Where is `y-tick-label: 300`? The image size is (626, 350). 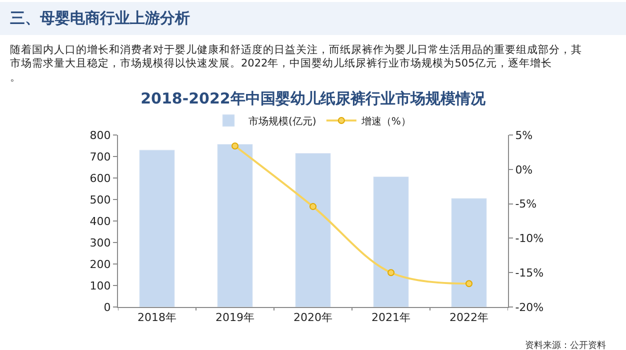 y-tick-label: 300 is located at coordinates (100, 243).